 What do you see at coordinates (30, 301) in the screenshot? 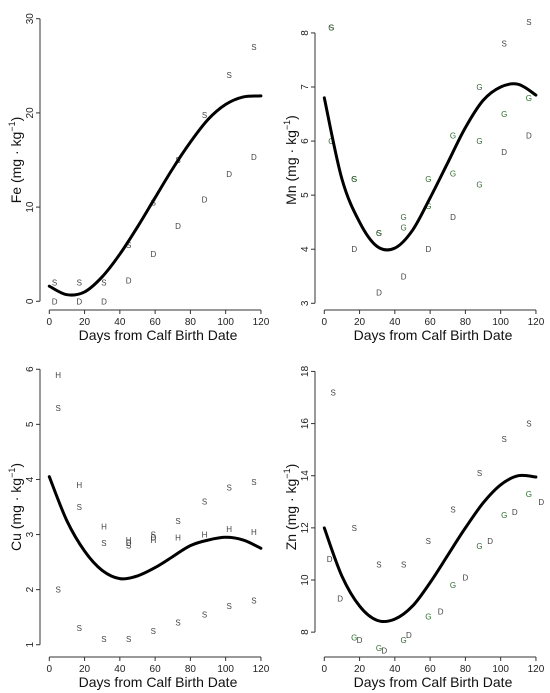
I see `y-tick-label: 0` at bounding box center [30, 301].